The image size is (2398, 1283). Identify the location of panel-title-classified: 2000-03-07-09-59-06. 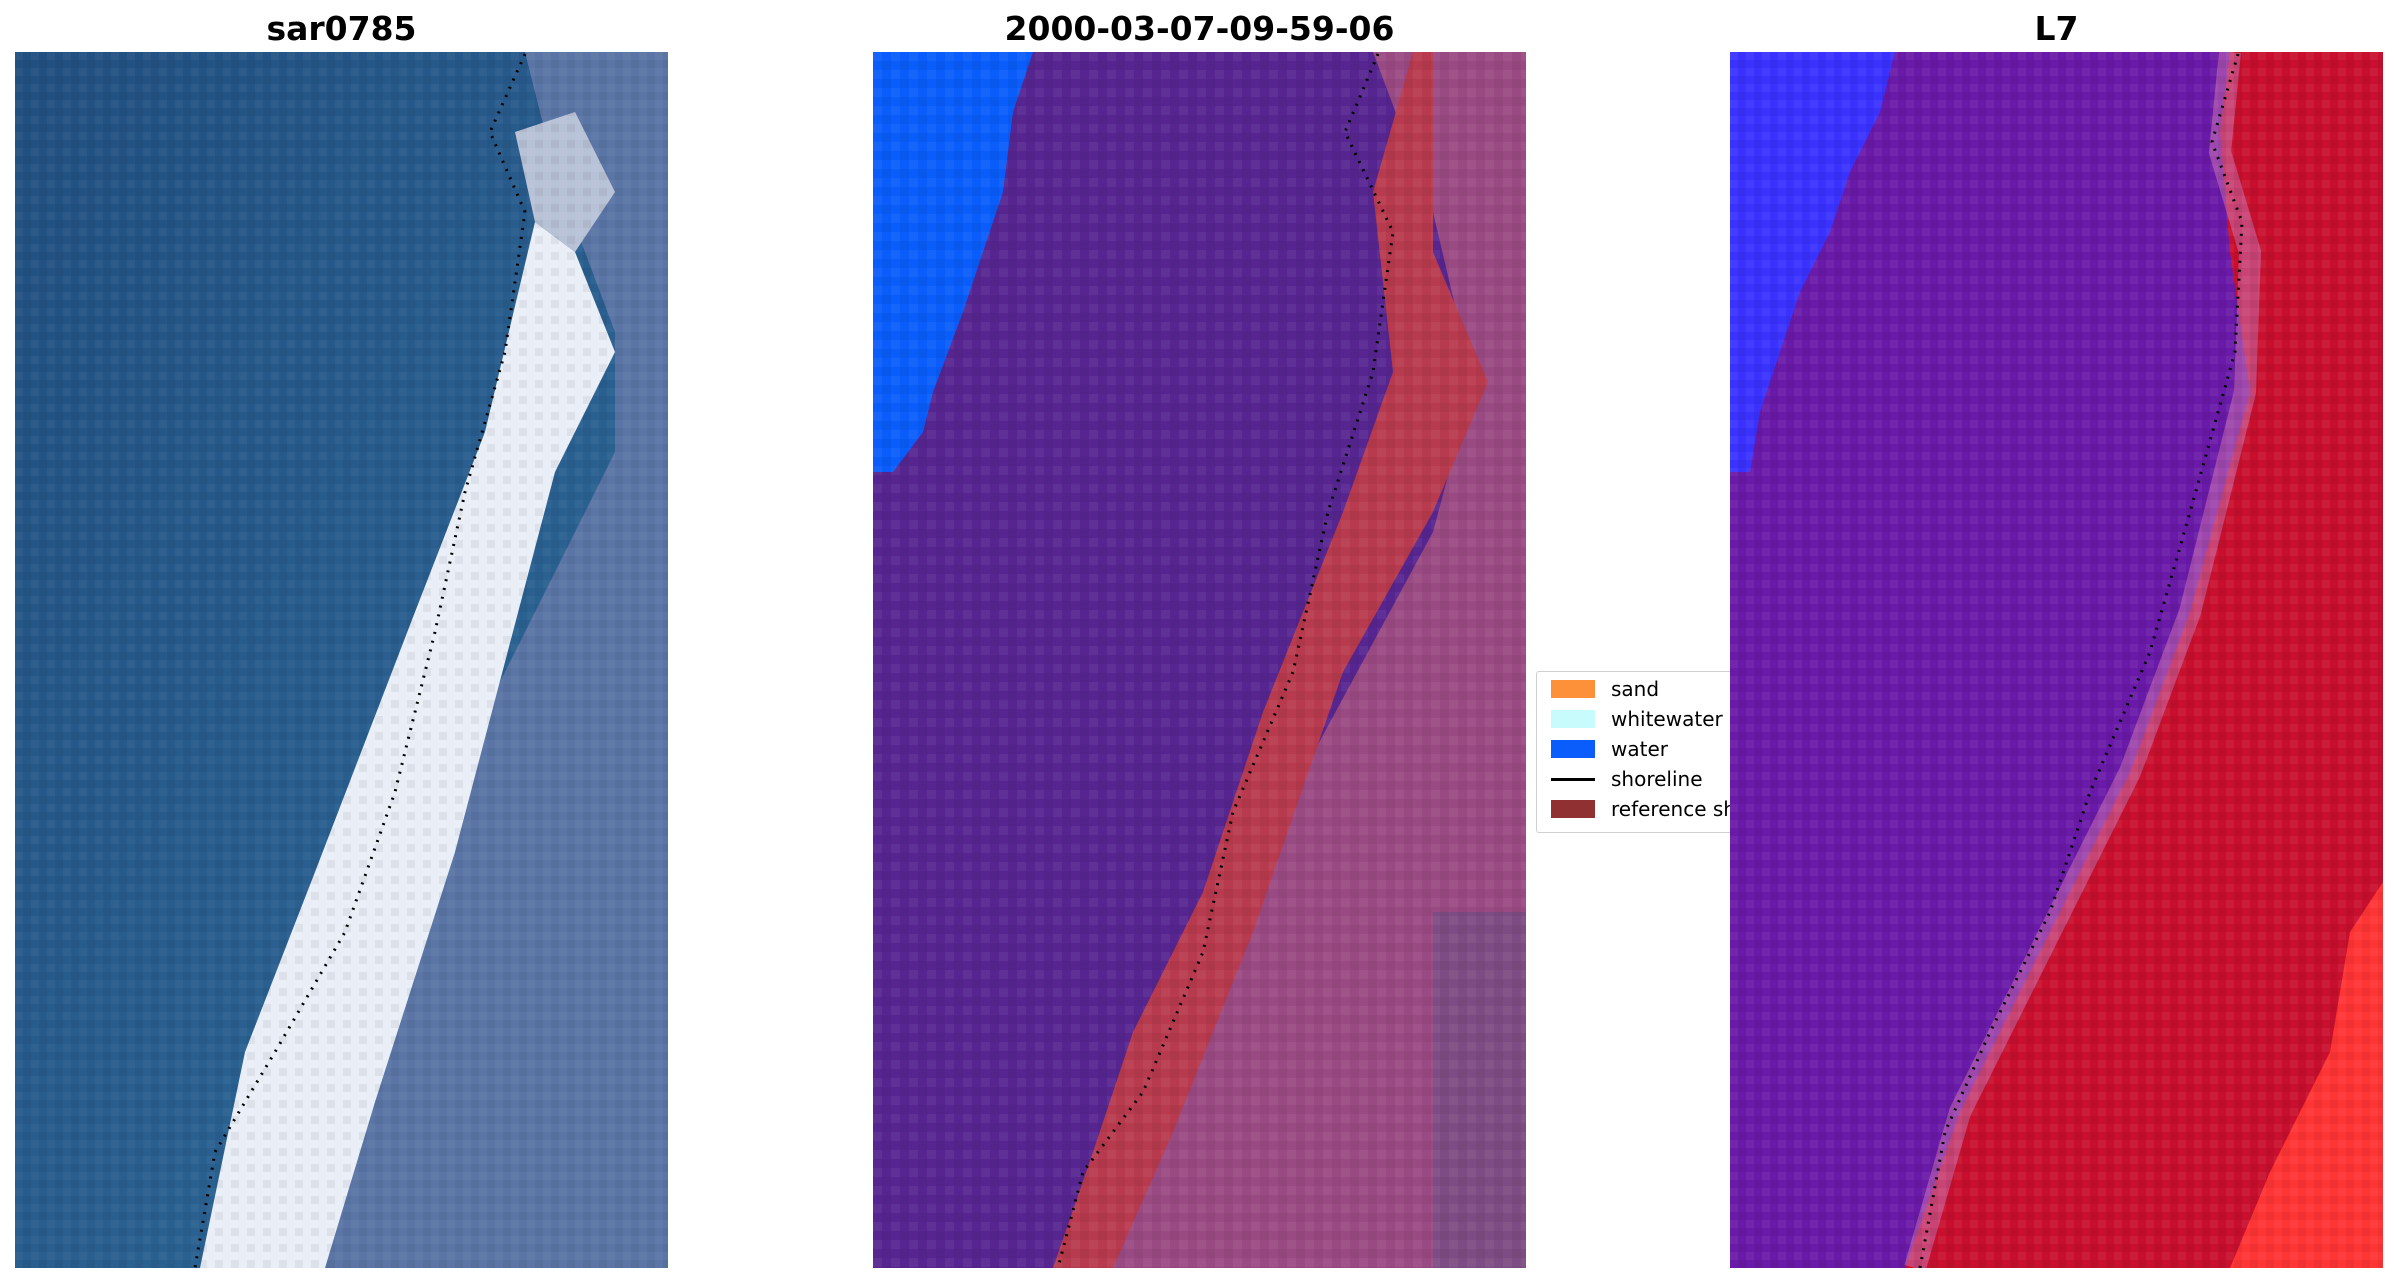
(1199, 28).